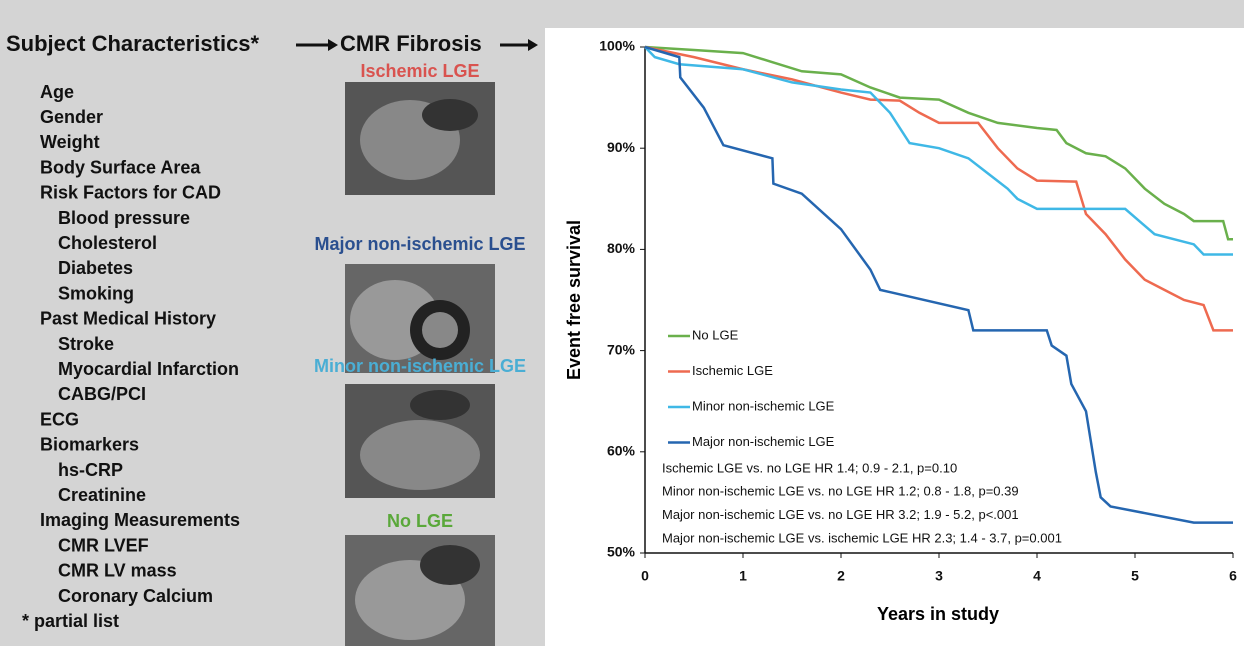 The width and height of the screenshot is (1244, 651). What do you see at coordinates (763, 441) in the screenshot?
I see `legend-label: Major non-ischemic LGE` at bounding box center [763, 441].